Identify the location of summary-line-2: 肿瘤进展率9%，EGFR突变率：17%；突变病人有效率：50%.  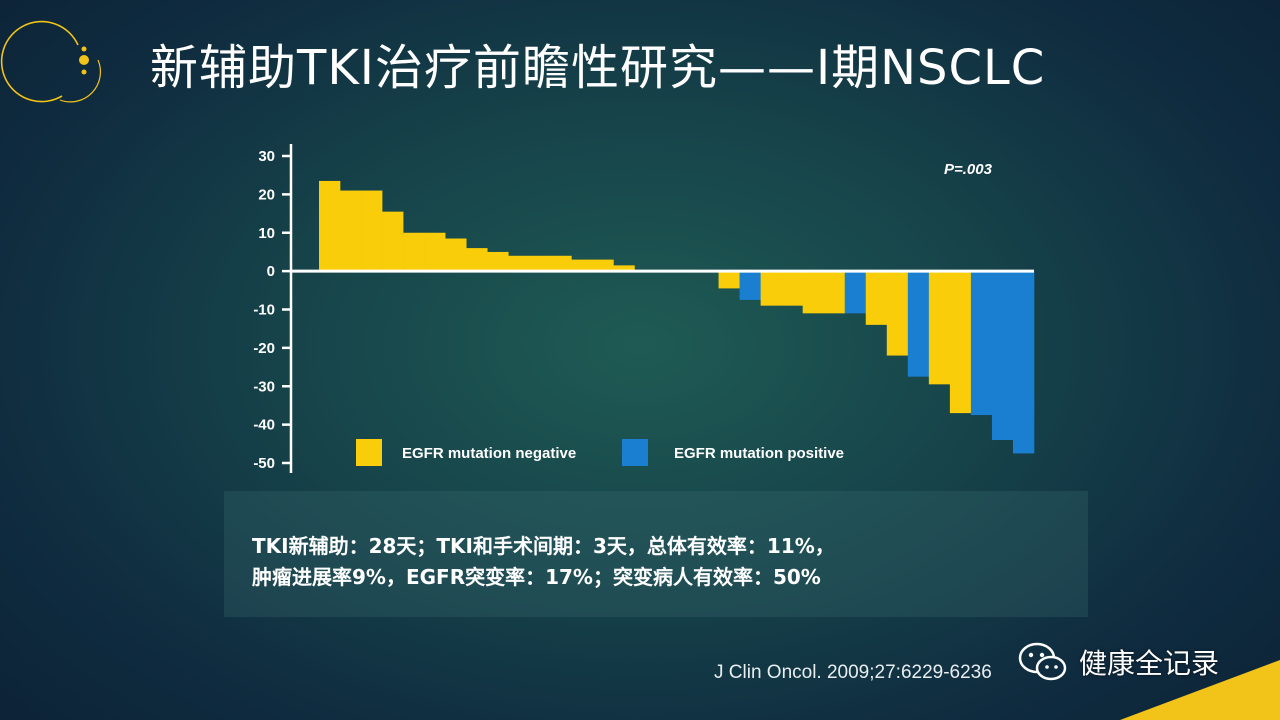
(536, 577).